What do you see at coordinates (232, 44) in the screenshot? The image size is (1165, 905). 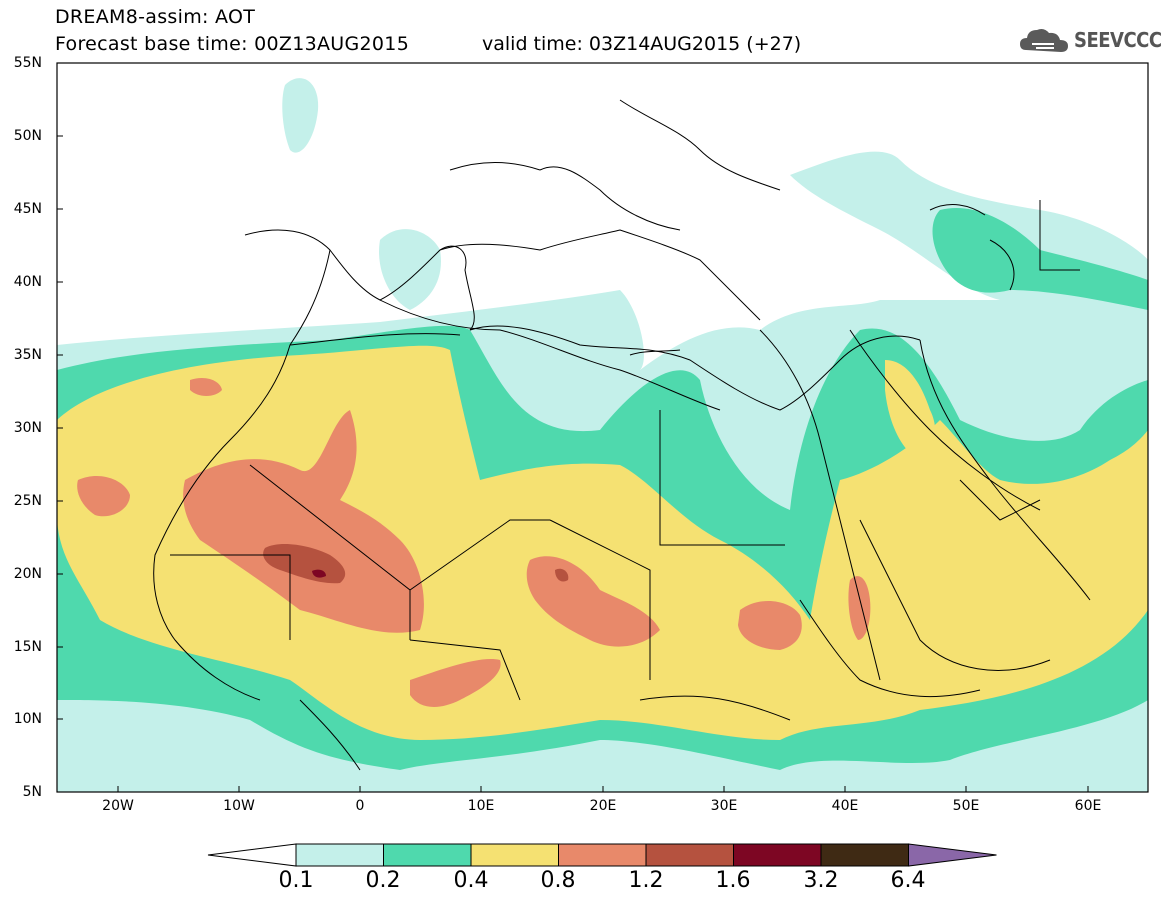 I see `forecast-base-time: Forecast base time: 00Z13AUG2015` at bounding box center [232, 44].